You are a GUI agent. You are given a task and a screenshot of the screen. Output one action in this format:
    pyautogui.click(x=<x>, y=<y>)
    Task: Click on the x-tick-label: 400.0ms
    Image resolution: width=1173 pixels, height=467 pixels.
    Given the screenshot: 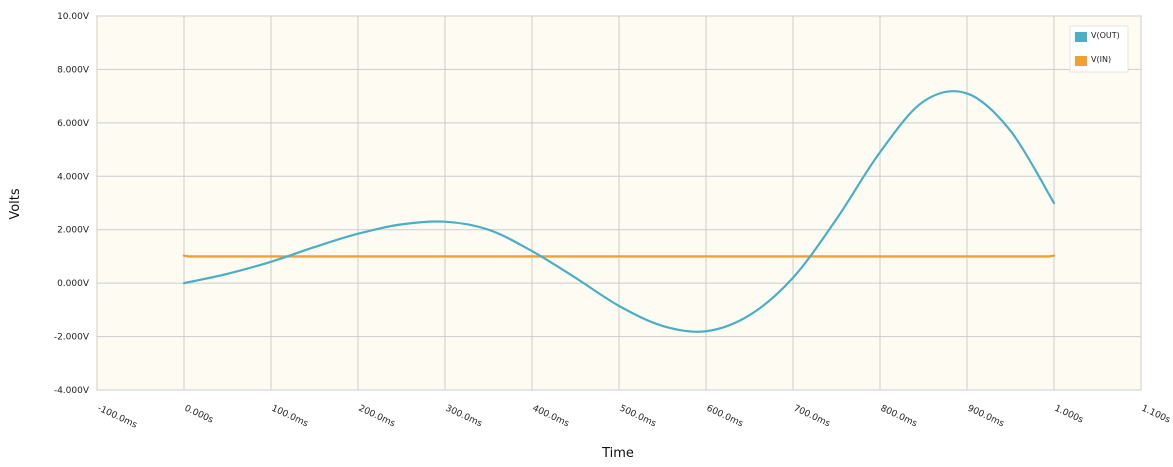 What is the action you would take?
    pyautogui.click(x=551, y=417)
    